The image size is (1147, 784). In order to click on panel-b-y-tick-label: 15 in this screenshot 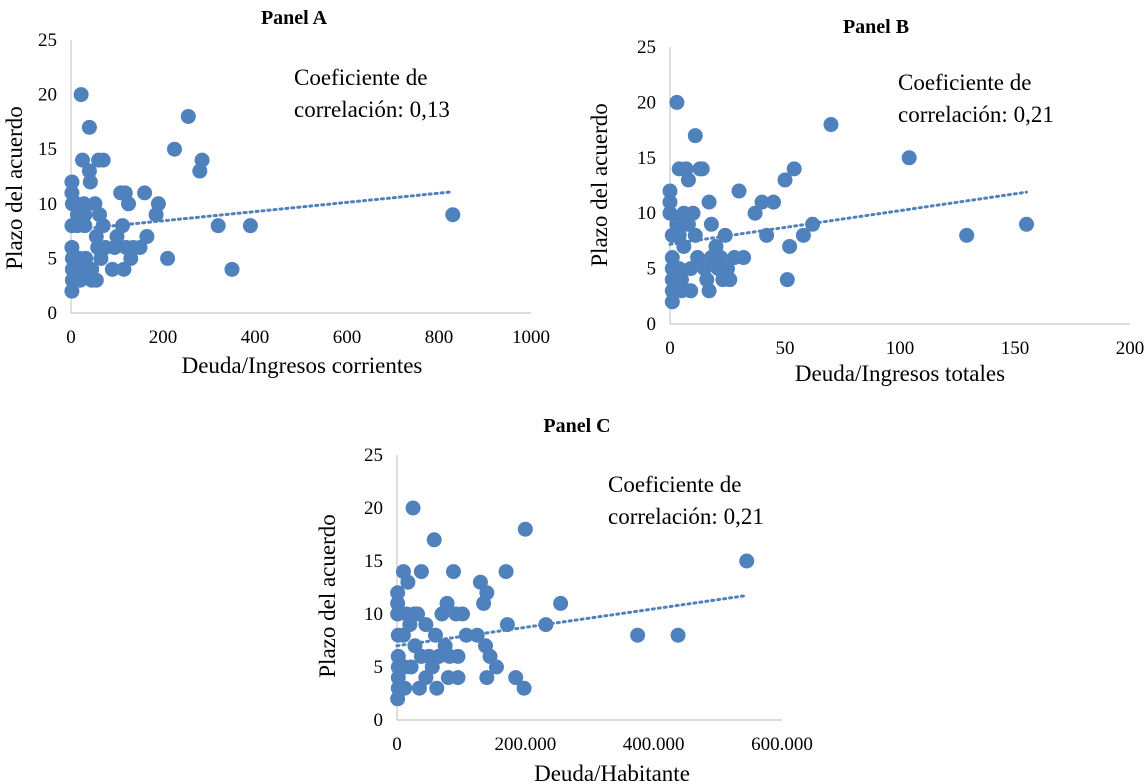, I will do `click(646, 158)`.